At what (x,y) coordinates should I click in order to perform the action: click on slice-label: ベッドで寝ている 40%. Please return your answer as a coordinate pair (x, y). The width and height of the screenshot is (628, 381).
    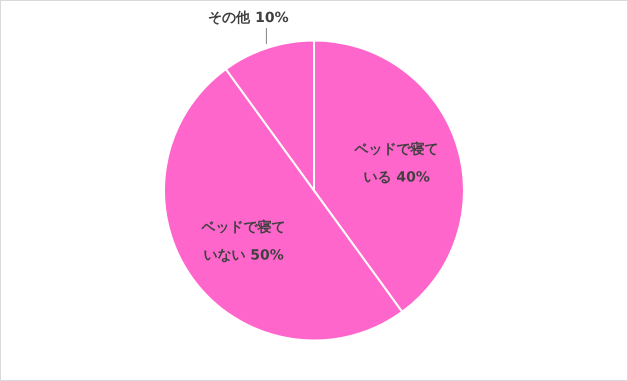
    Looking at the image, I should click on (396, 163).